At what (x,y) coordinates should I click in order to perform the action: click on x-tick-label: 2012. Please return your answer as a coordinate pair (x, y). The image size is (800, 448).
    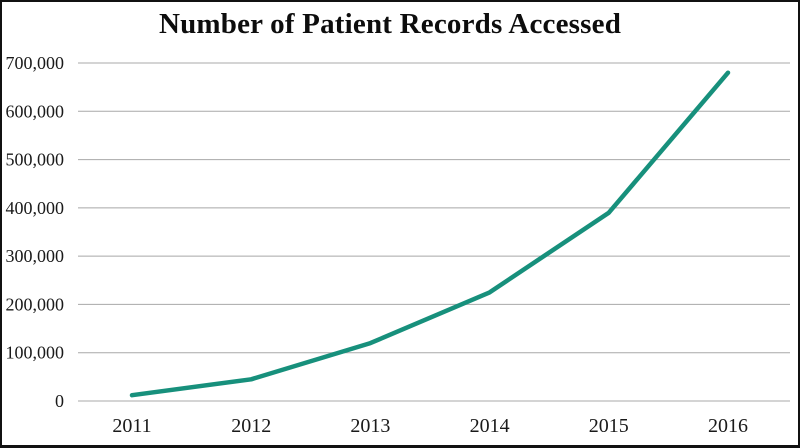
    Looking at the image, I should click on (251, 426).